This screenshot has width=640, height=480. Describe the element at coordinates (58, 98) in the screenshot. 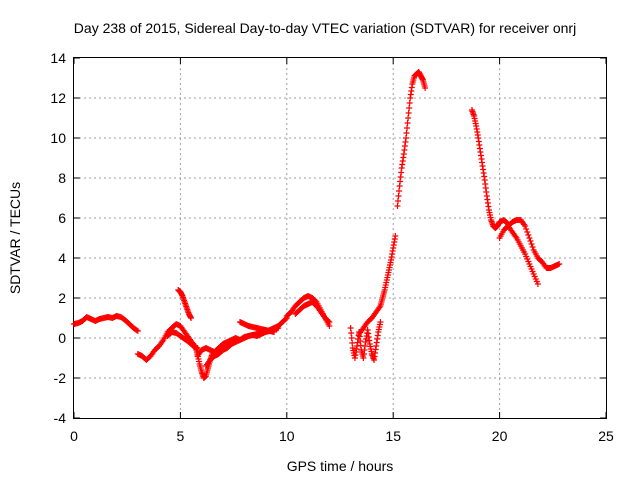

I see `y-tick-label: 12` at that location.